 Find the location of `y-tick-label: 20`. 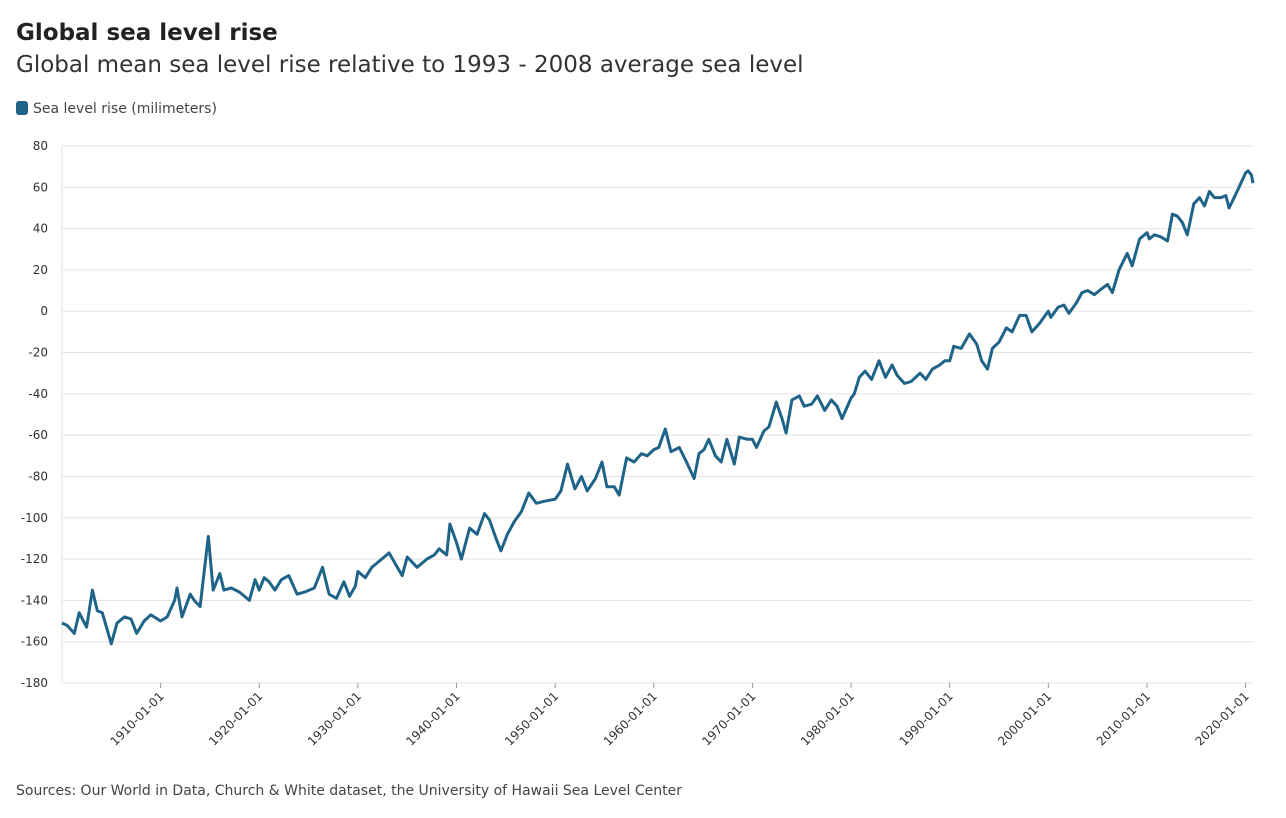

y-tick-label: 20 is located at coordinates (40, 270).